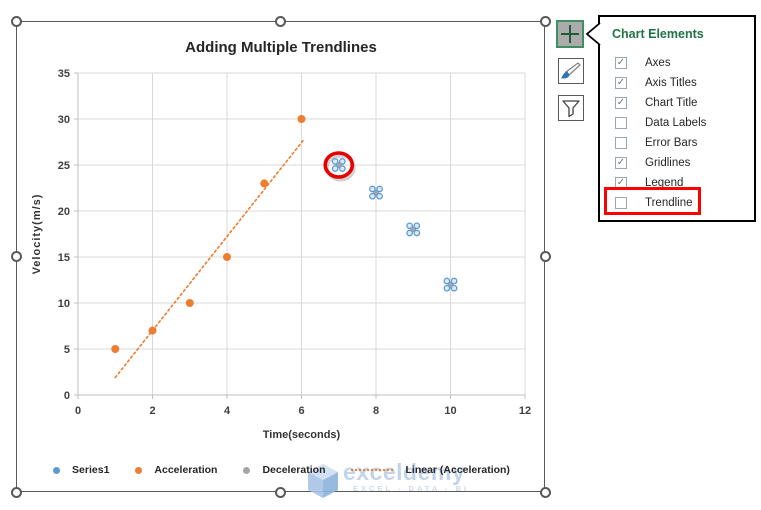 This screenshot has height=510, width=761. What do you see at coordinates (64, 235) in the screenshot?
I see `y-tick-labels: 0 5 10 15 20 25 30 35` at bounding box center [64, 235].